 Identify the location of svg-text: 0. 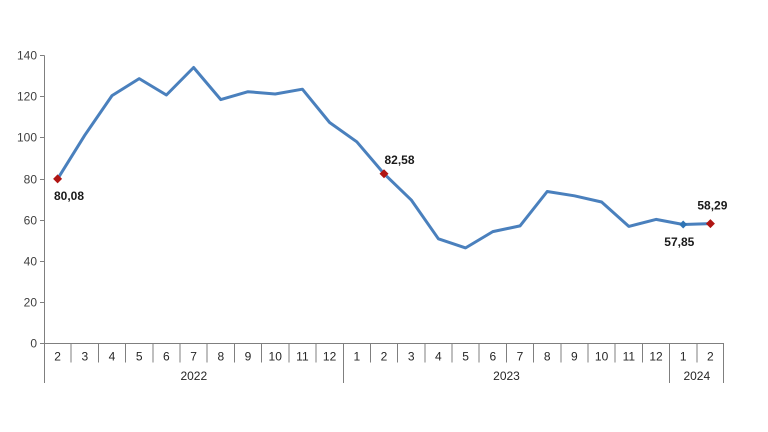
(33, 344).